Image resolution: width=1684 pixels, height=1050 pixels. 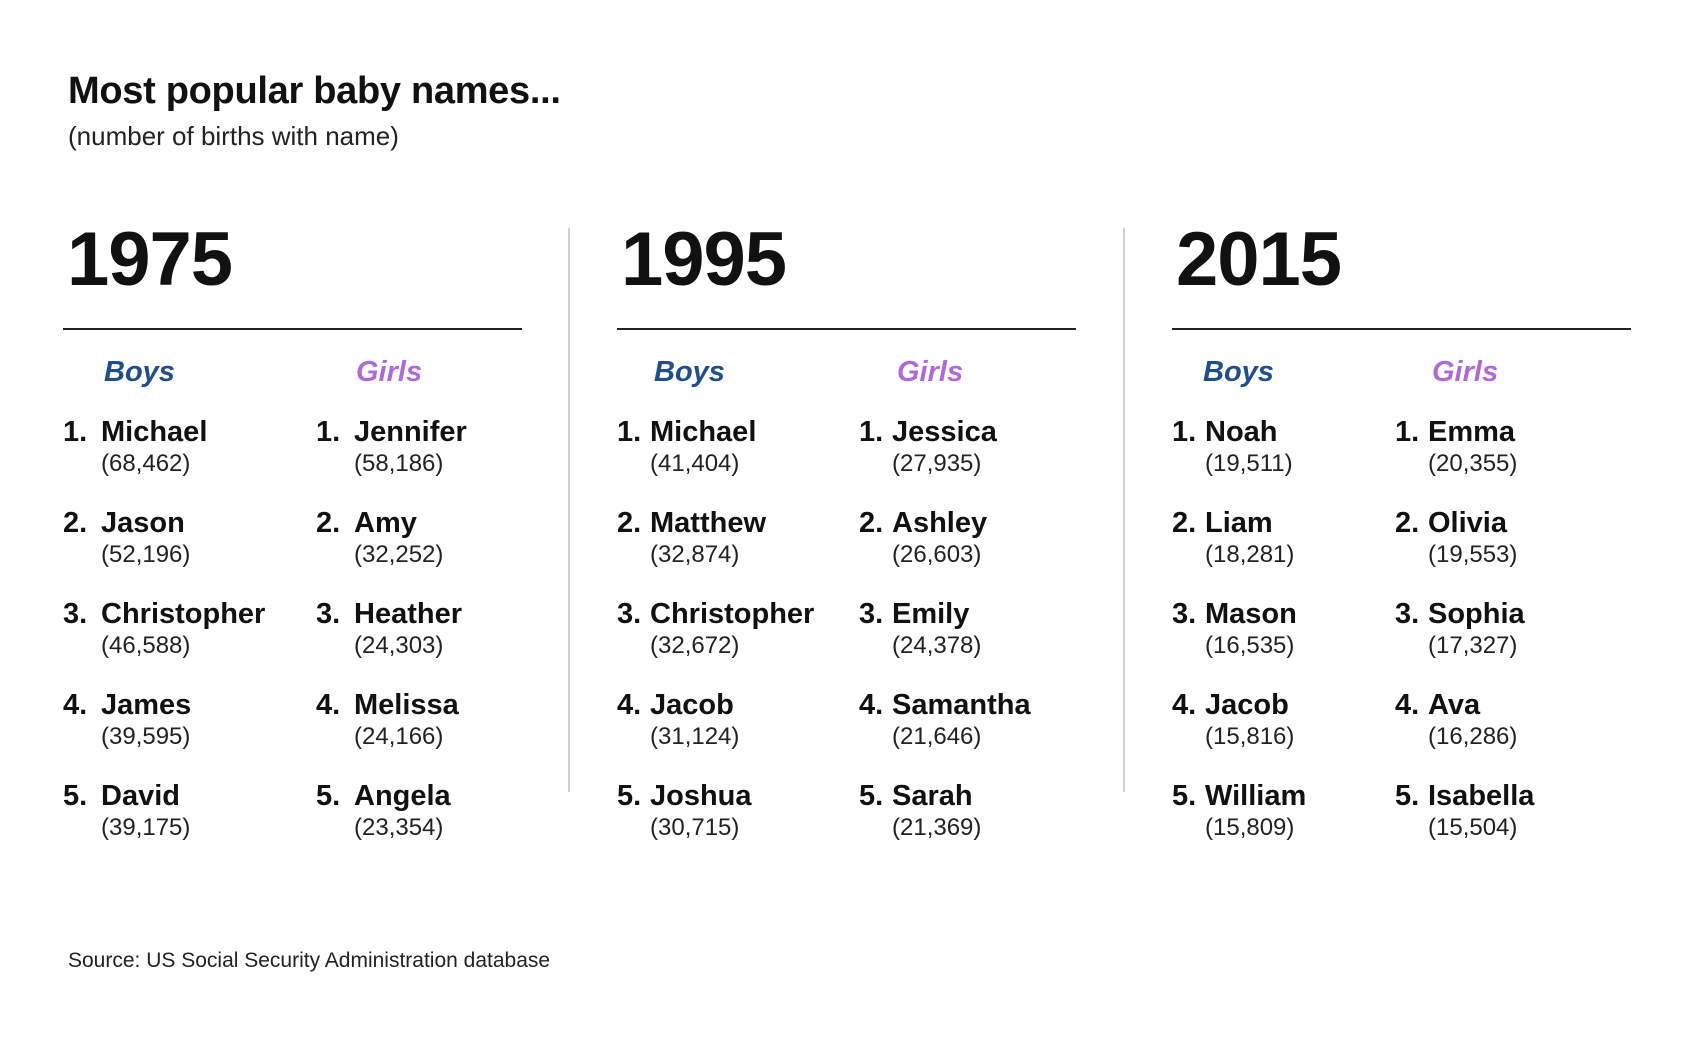 What do you see at coordinates (937, 827) in the screenshot?
I see `birth-count: (21,369)` at bounding box center [937, 827].